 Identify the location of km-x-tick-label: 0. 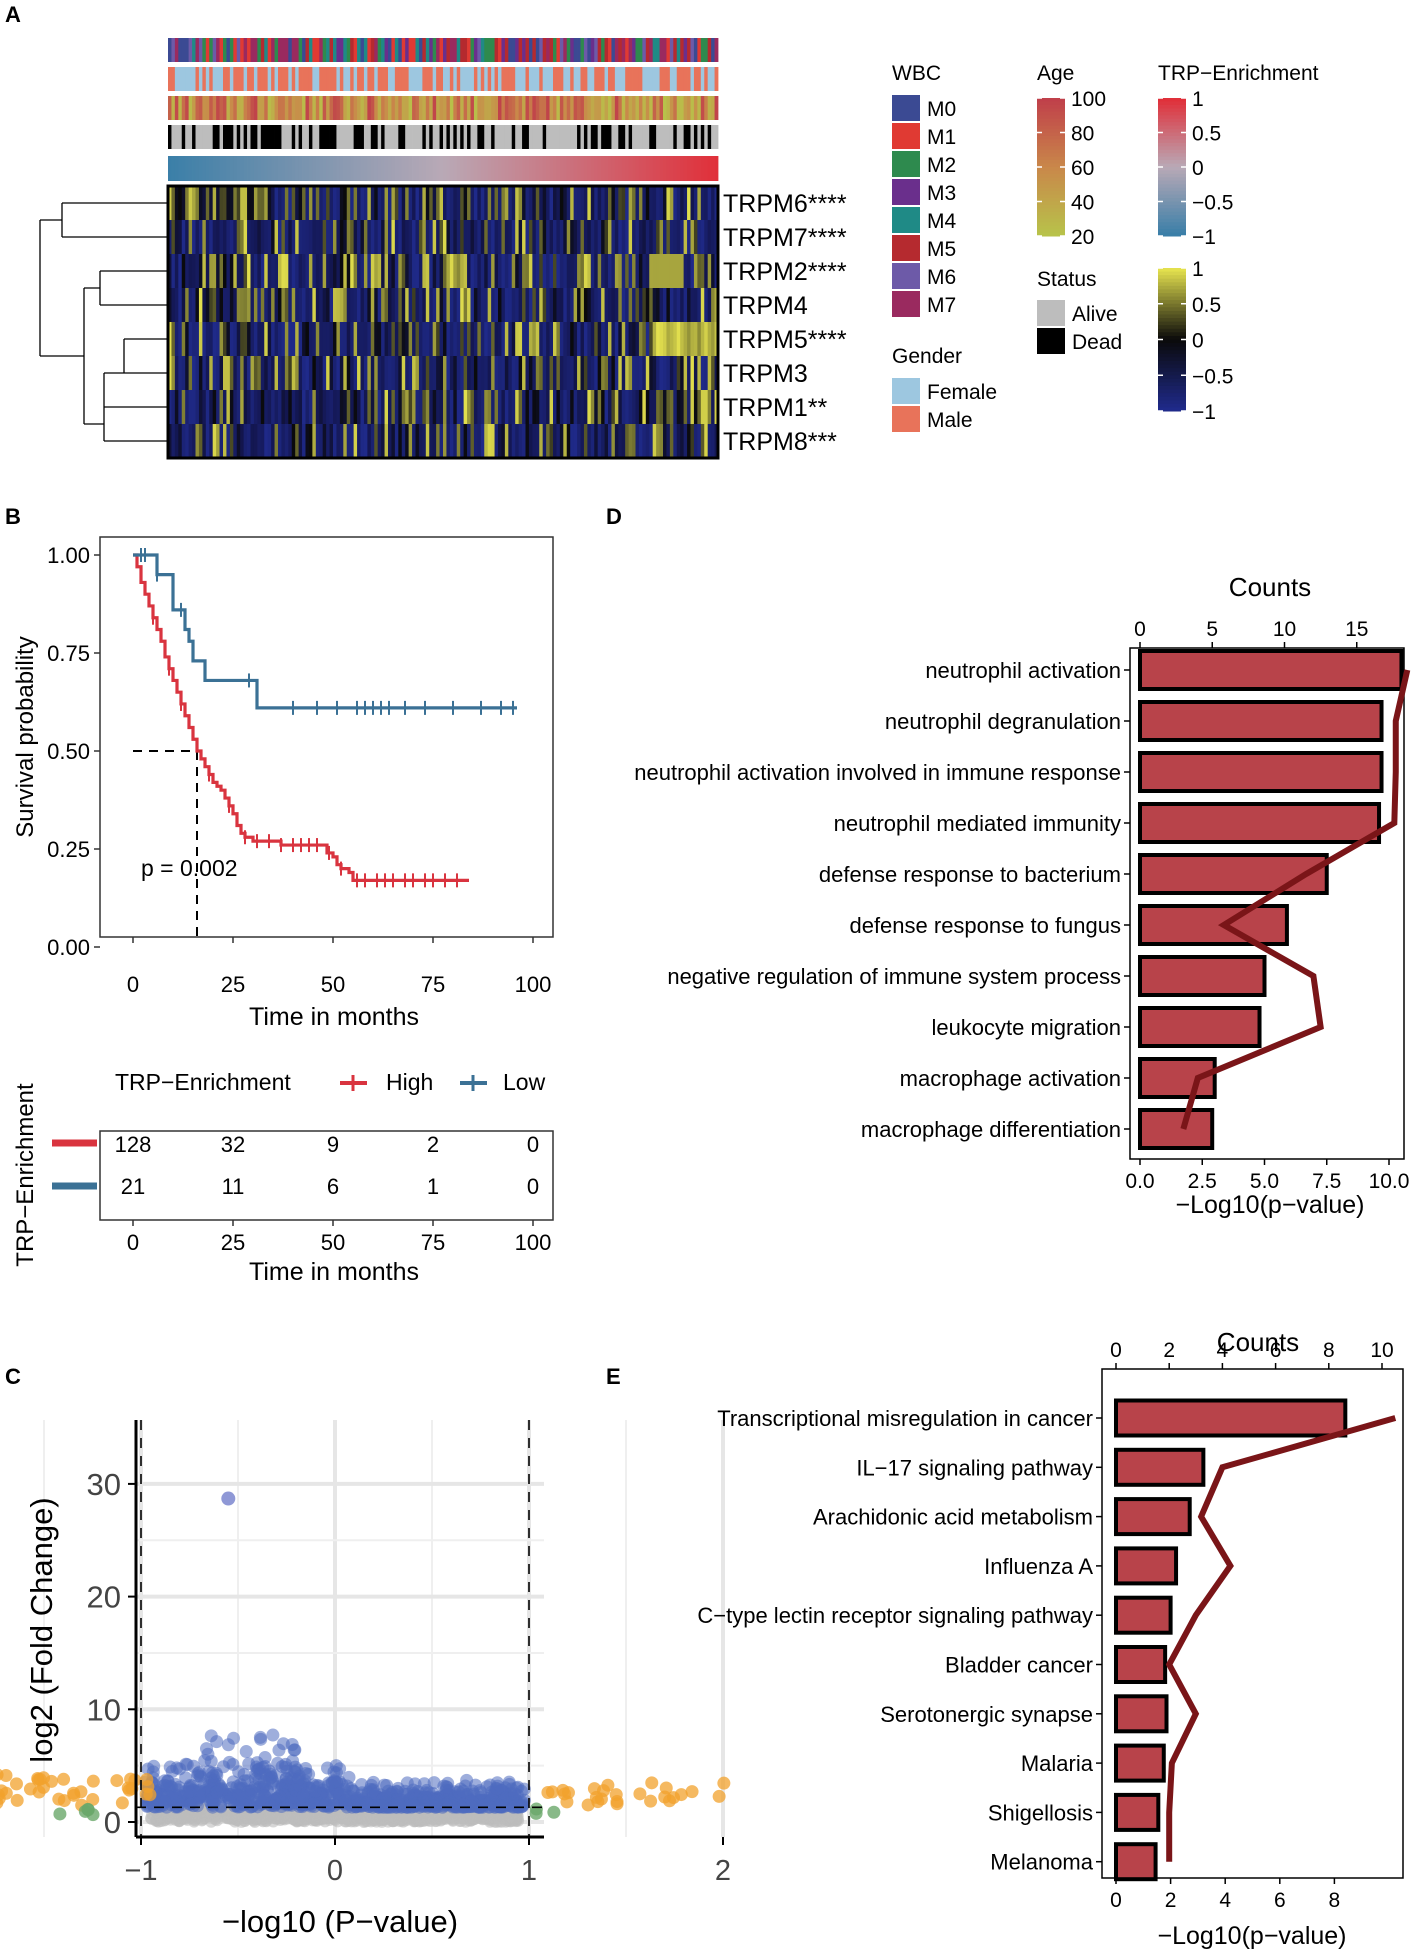
(133, 984).